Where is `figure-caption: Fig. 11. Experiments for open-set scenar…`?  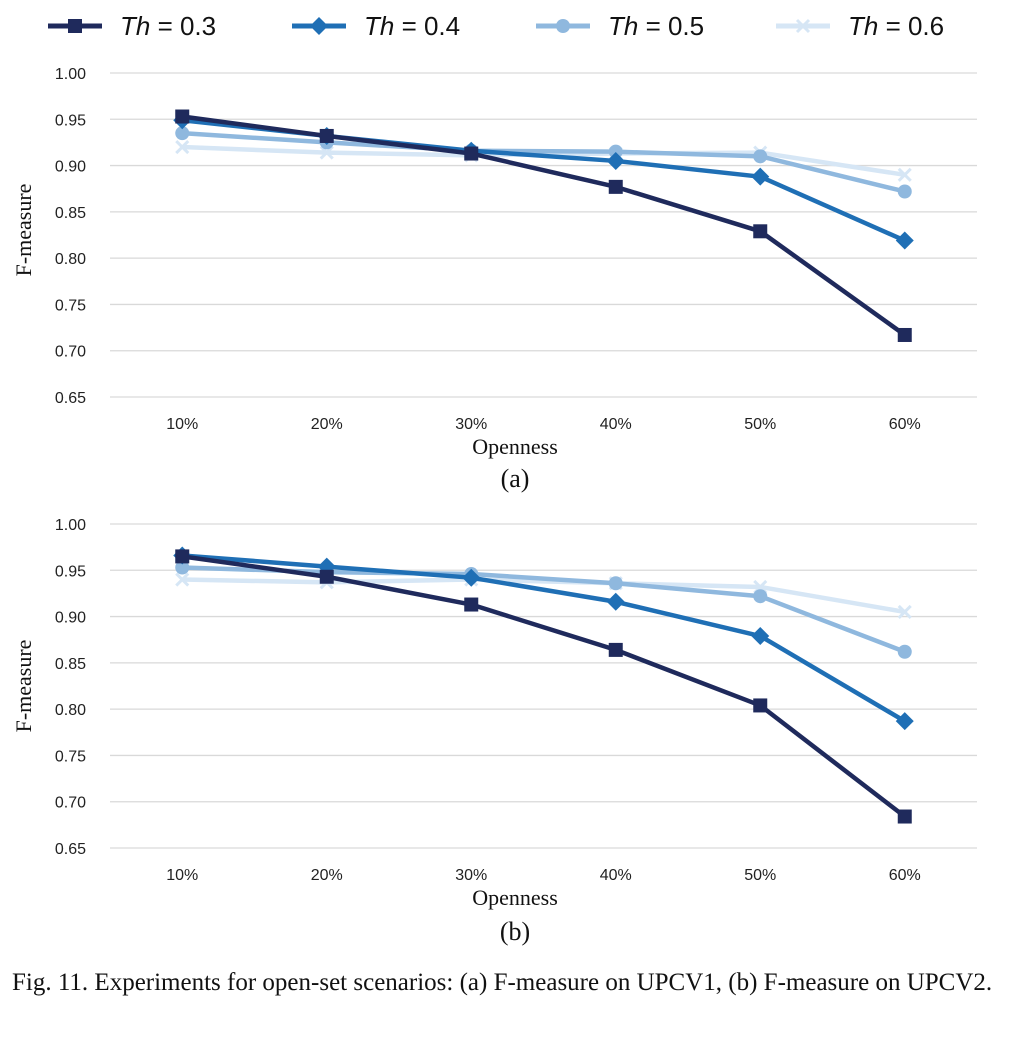 figure-caption: Fig. 11. Experiments for open-set scenar… is located at coordinates (502, 982).